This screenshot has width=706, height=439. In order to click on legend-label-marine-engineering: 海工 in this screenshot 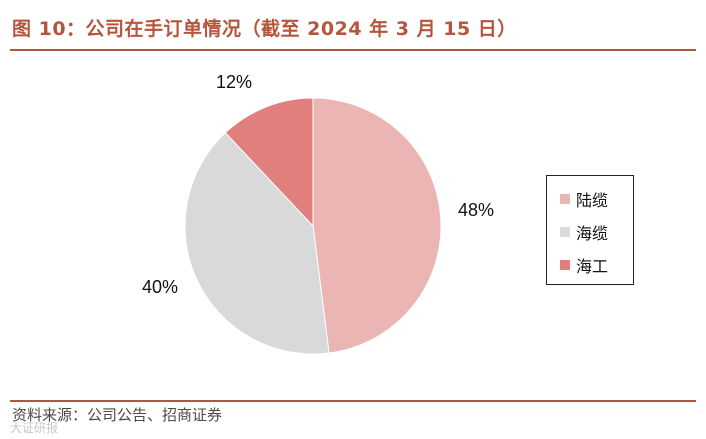, I will do `click(592, 266)`.